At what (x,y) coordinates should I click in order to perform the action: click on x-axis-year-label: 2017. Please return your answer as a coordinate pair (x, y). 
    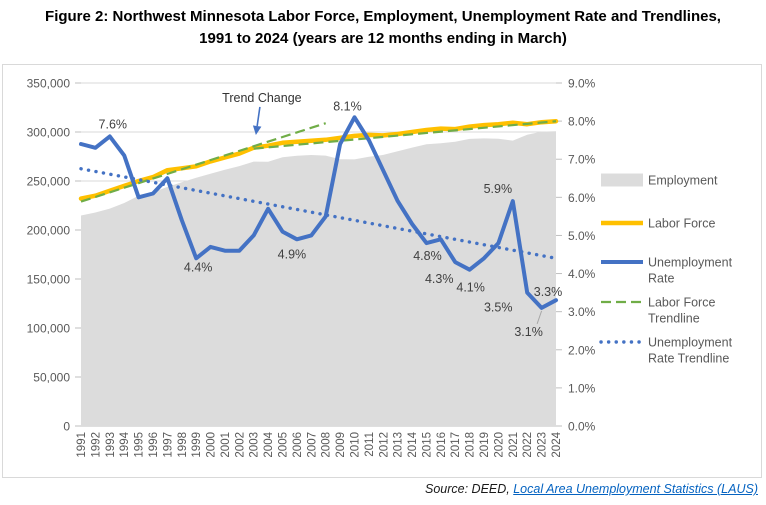
    Looking at the image, I should click on (456, 445).